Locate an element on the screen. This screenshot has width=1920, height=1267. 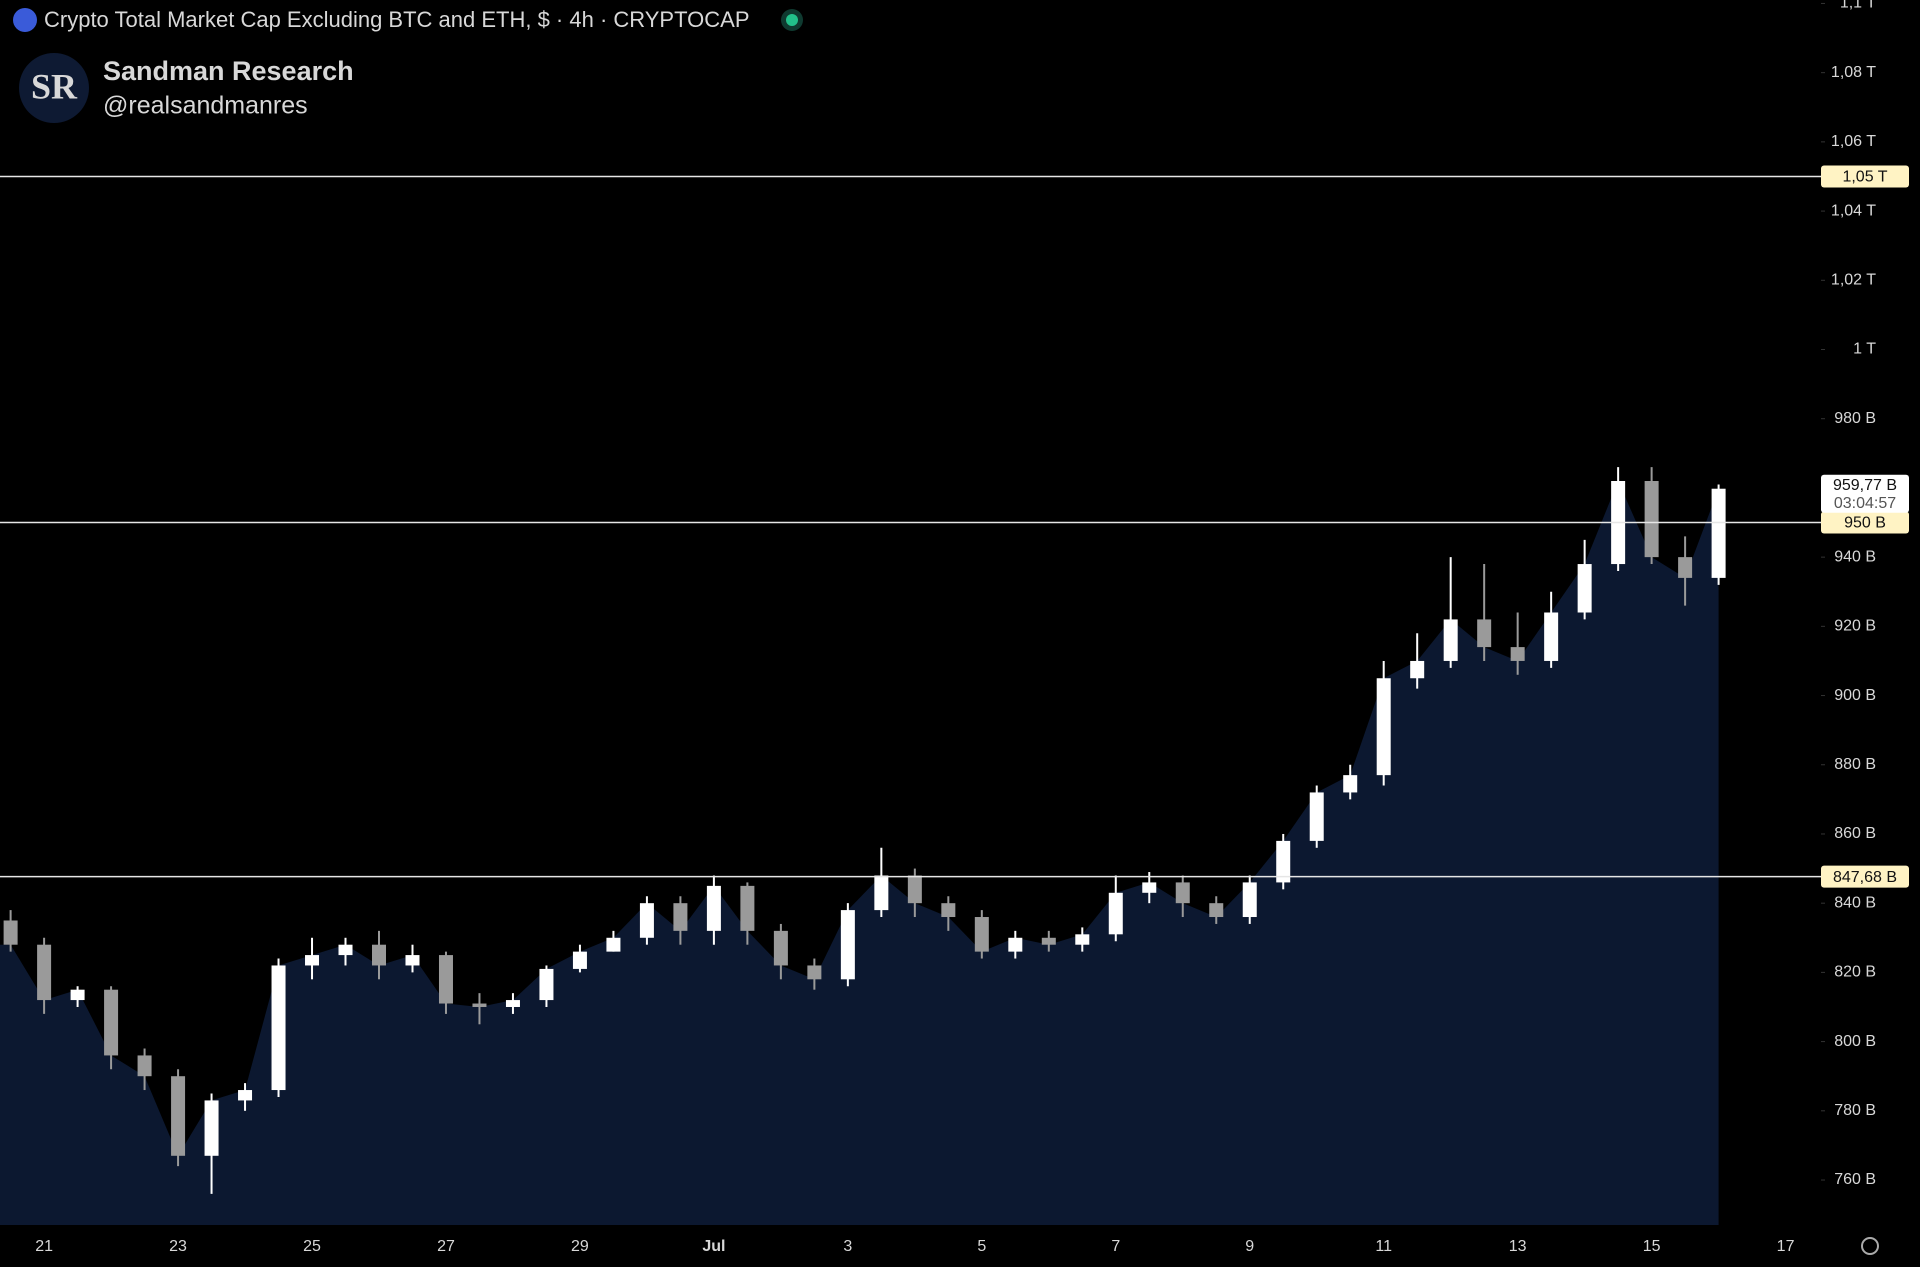
x-tick-label: 23 is located at coordinates (178, 1246).